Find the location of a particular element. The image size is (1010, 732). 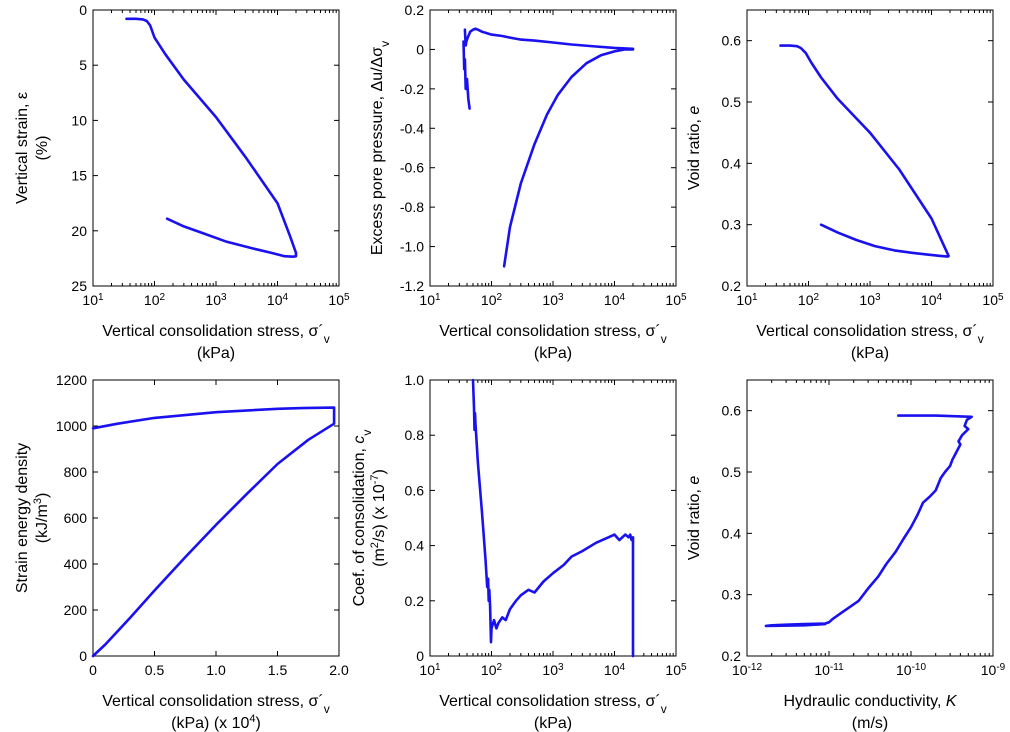

x-tick-label: 2.0 is located at coordinates (339, 670).